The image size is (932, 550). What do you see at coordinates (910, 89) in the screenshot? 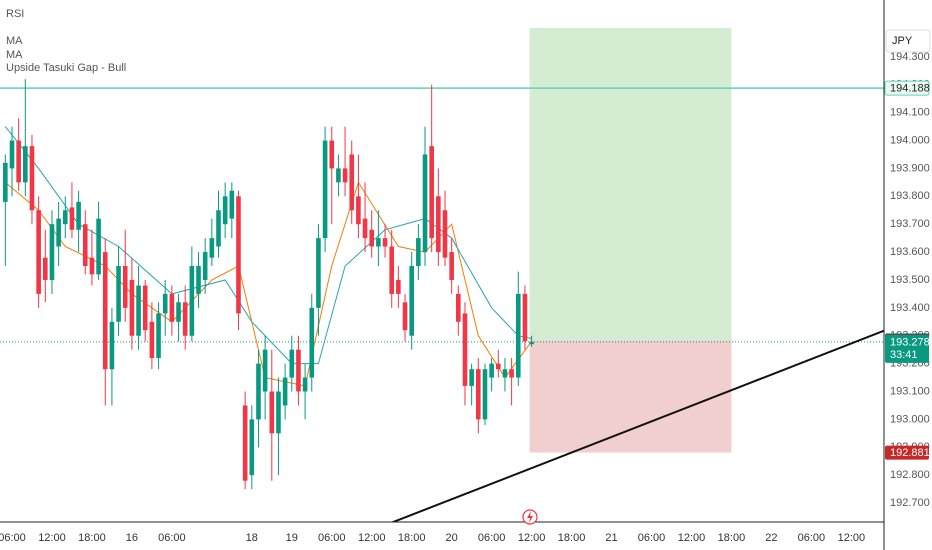
I see `level-label: 194.188` at bounding box center [910, 89].